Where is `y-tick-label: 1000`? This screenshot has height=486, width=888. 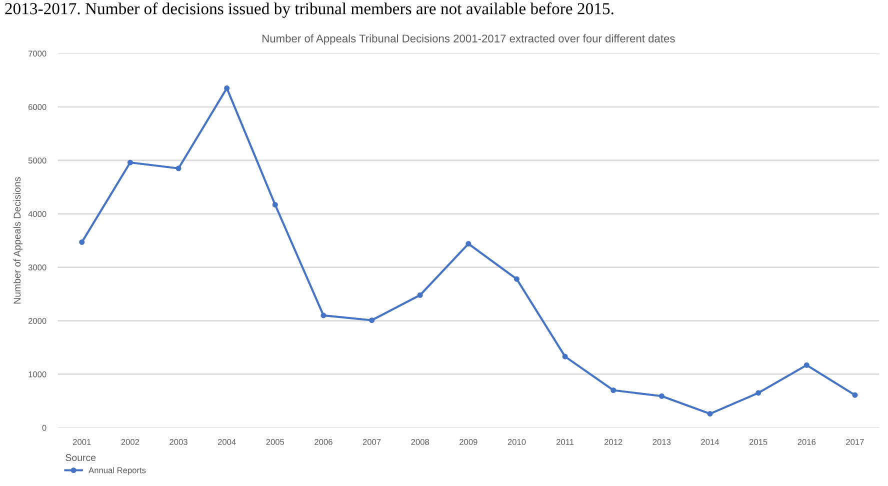 y-tick-label: 1000 is located at coordinates (37, 374).